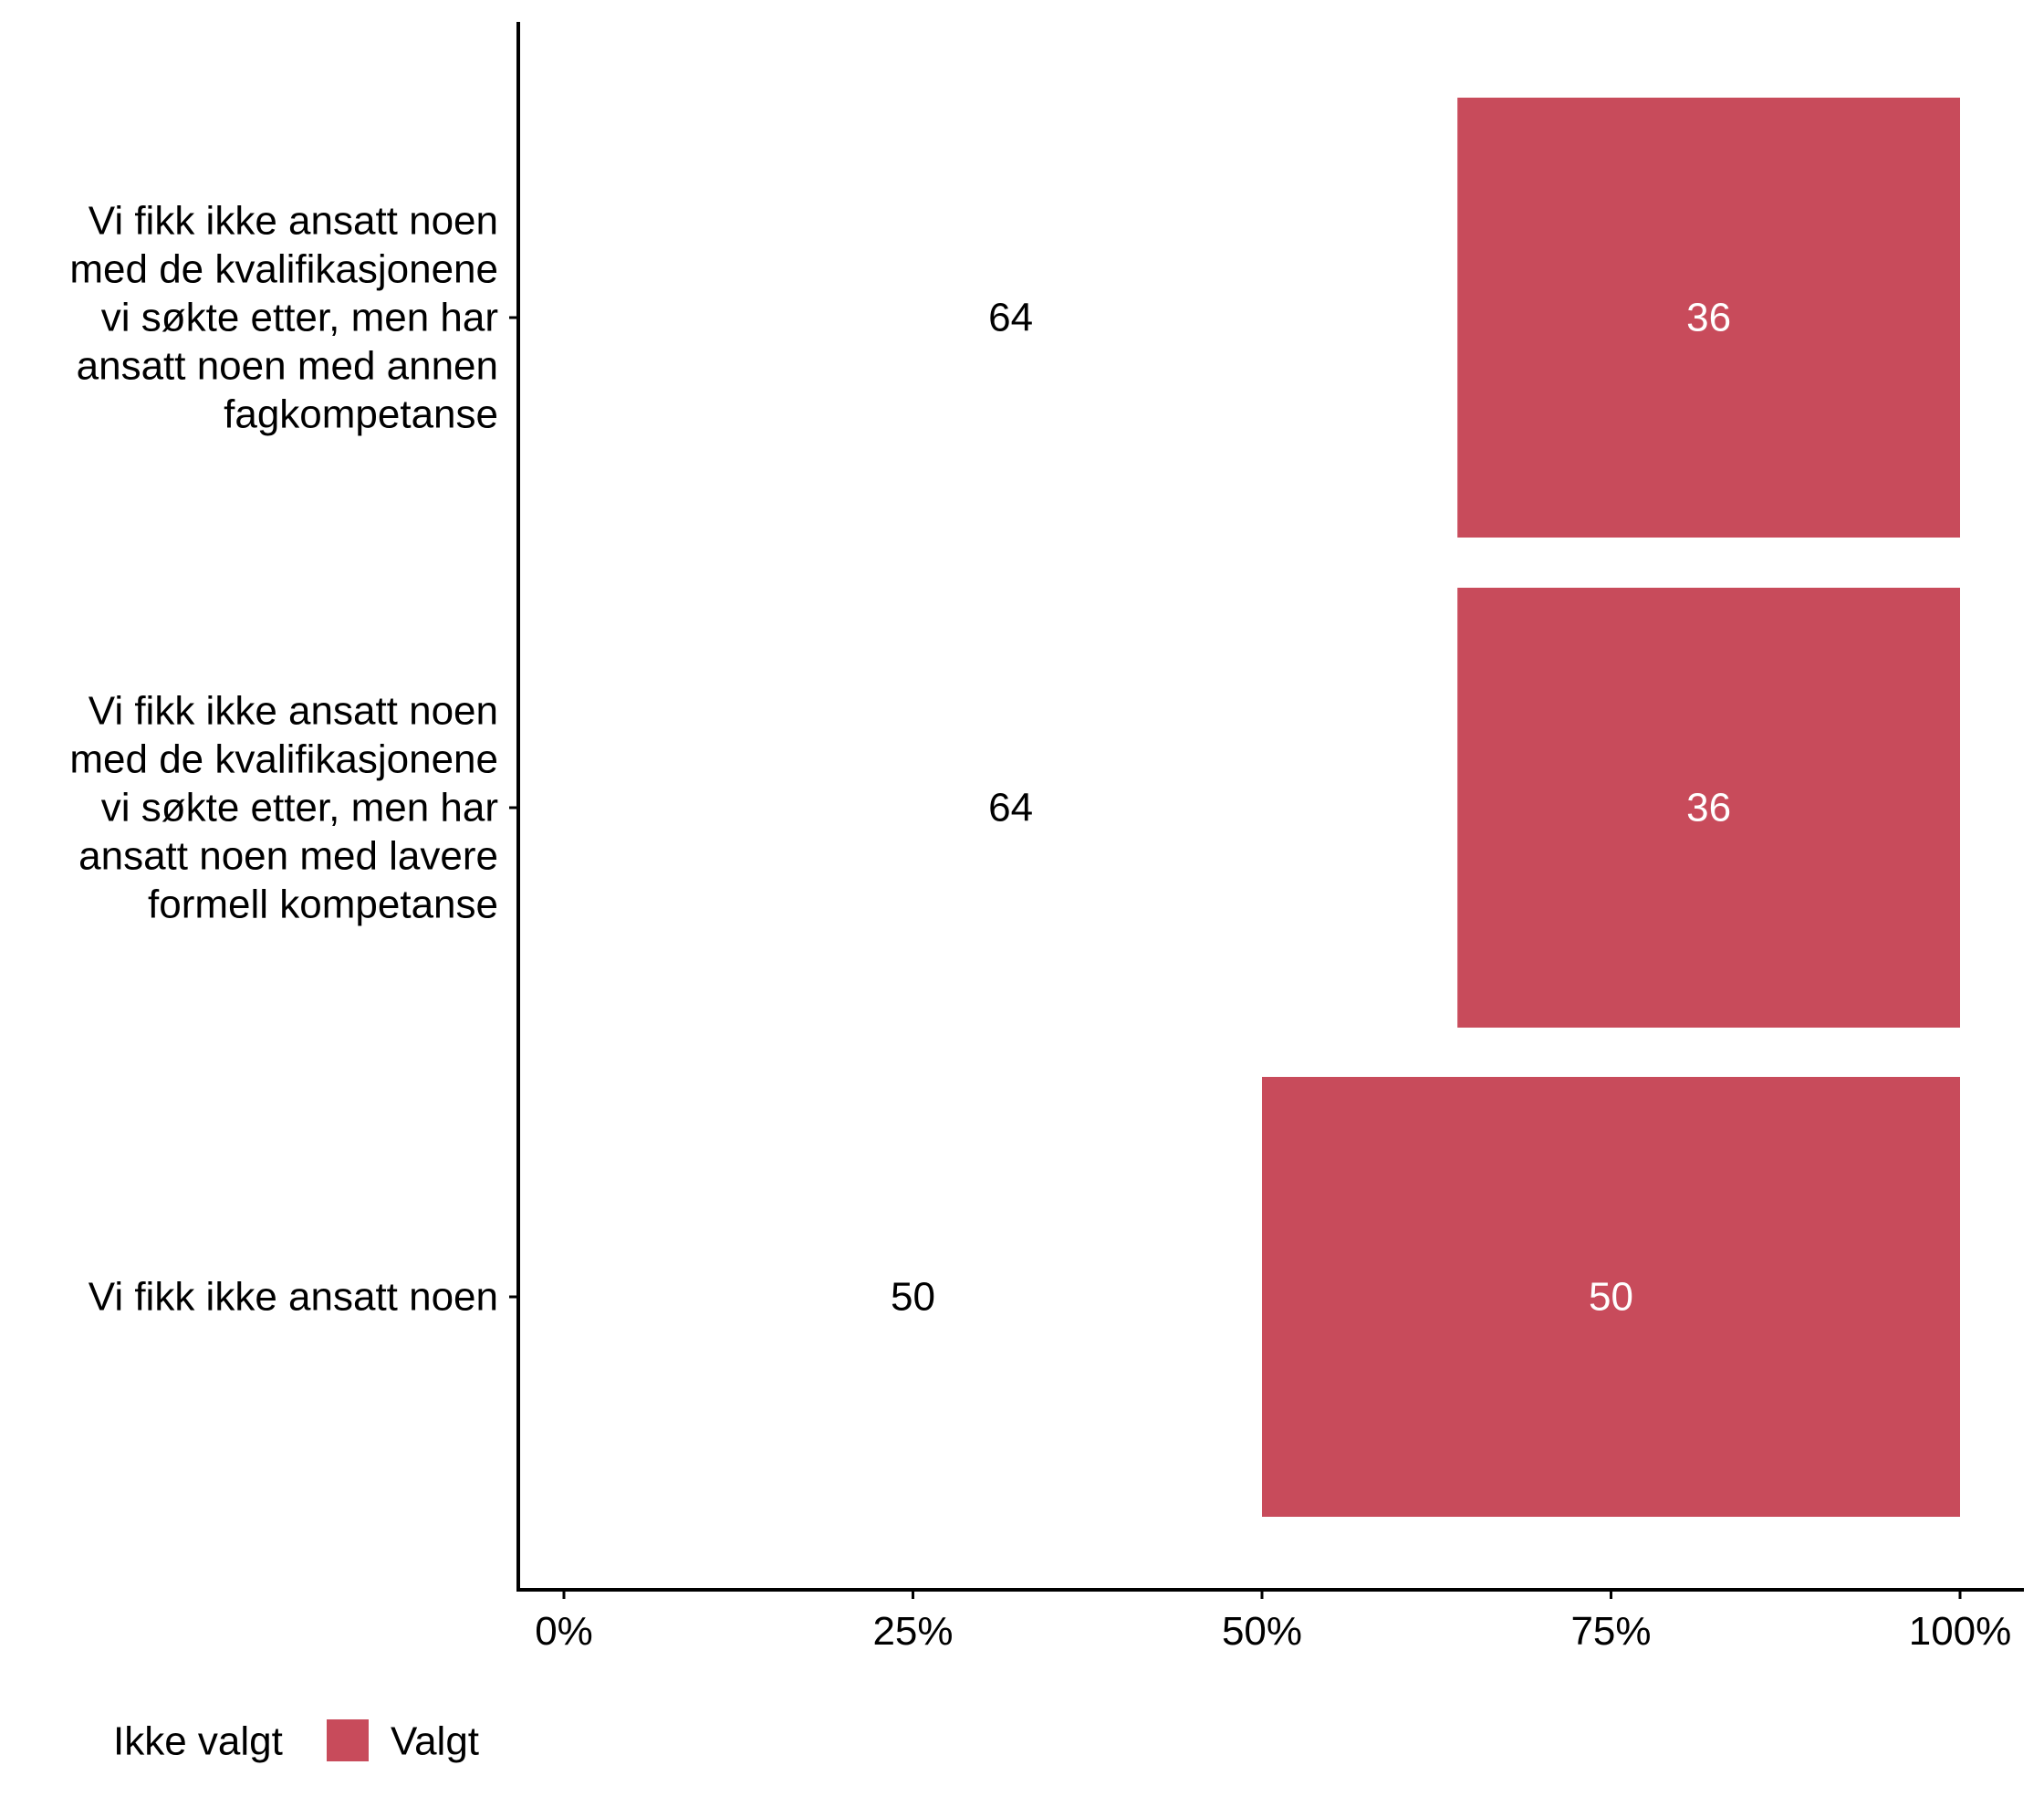 This screenshot has width=2044, height=1807. Describe the element at coordinates (1960, 1632) in the screenshot. I see `x-tick-label: 100%` at that location.